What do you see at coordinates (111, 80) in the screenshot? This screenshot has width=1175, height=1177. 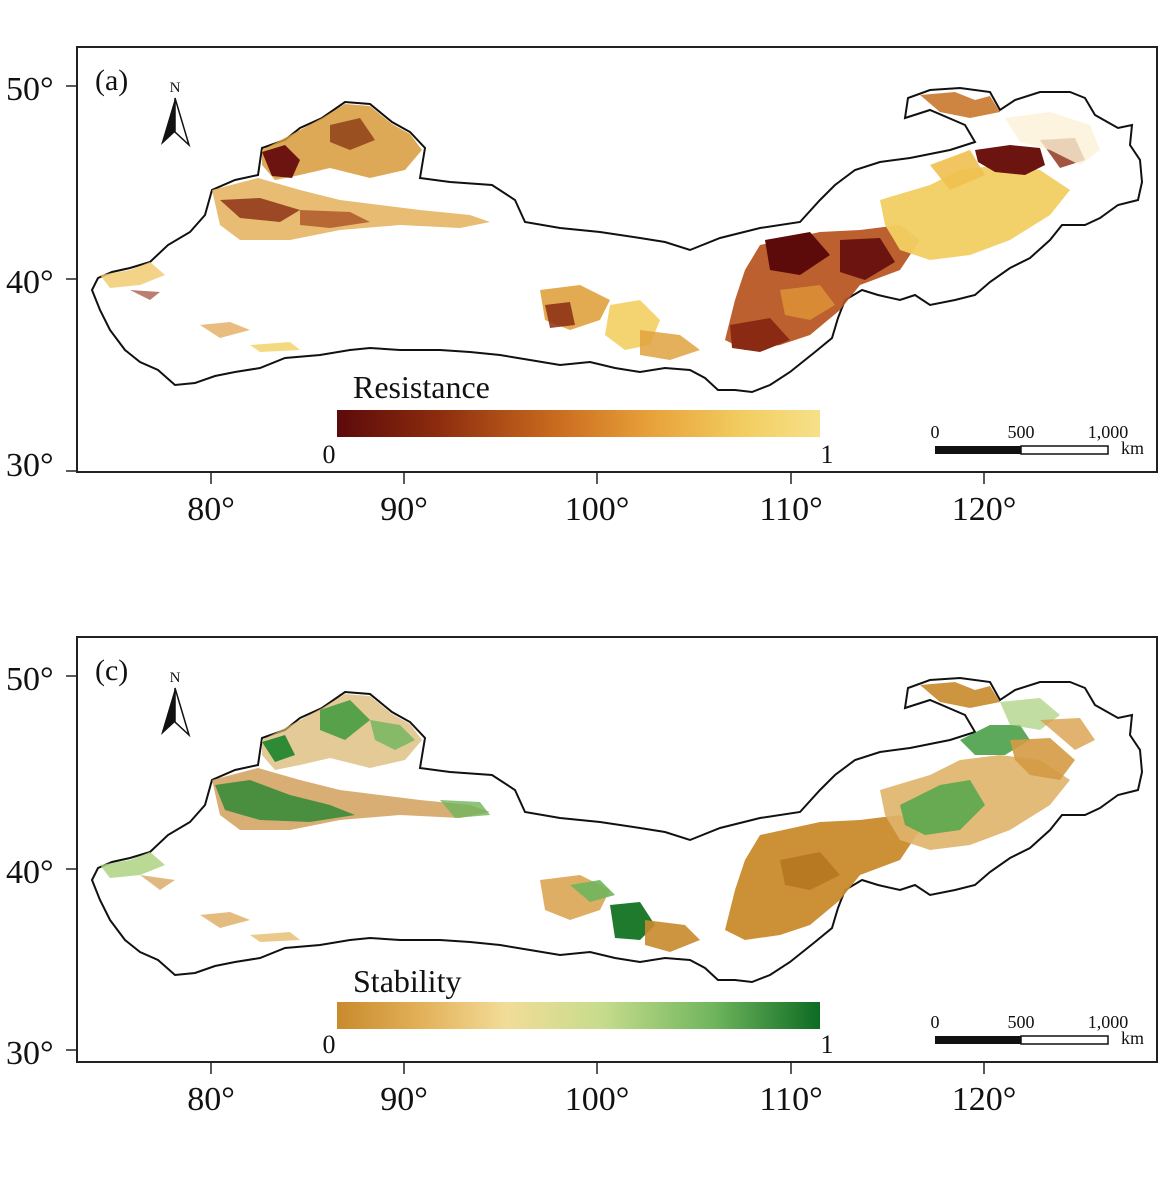 I see `panel-label: (a)` at bounding box center [111, 80].